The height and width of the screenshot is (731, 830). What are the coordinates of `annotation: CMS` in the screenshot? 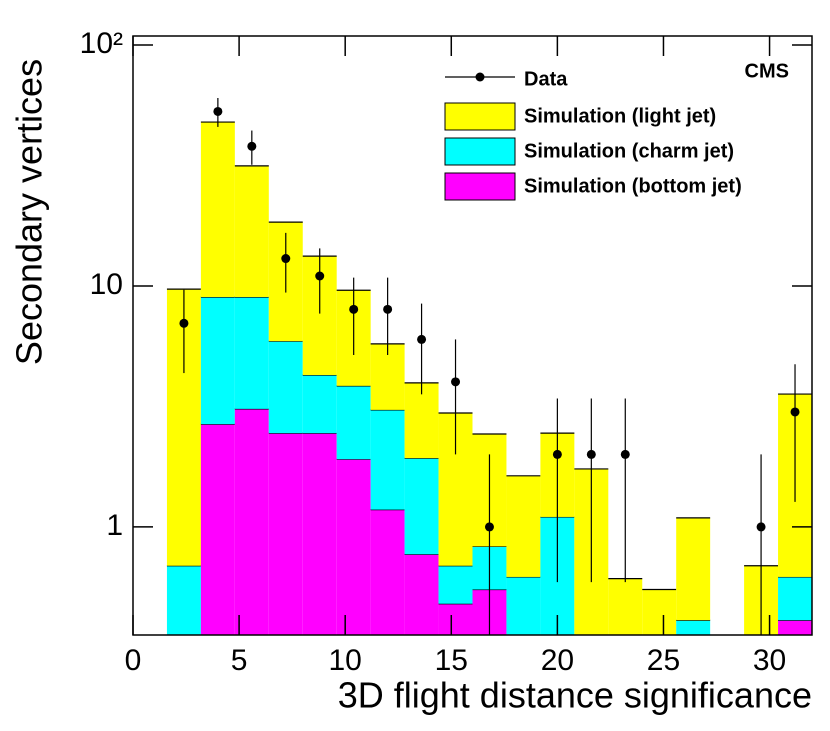 It's located at (767, 71).